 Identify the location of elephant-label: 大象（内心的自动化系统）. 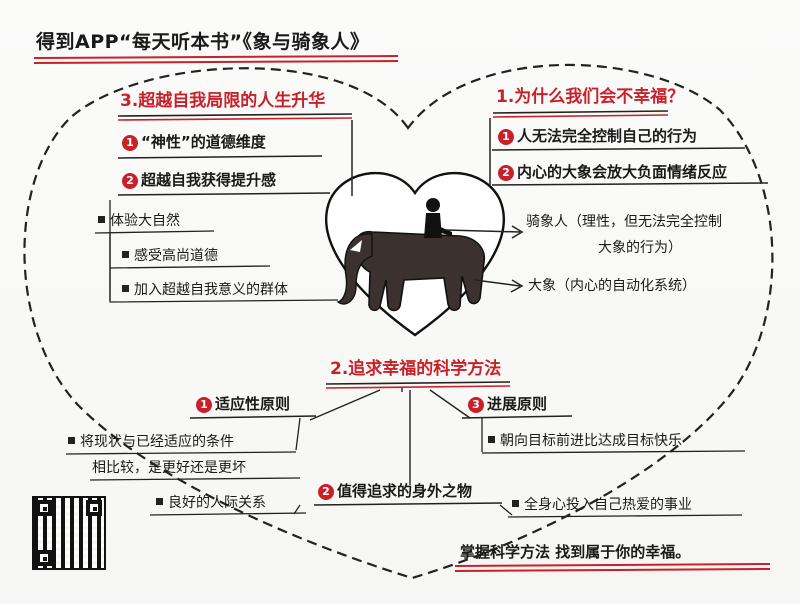
(612, 286).